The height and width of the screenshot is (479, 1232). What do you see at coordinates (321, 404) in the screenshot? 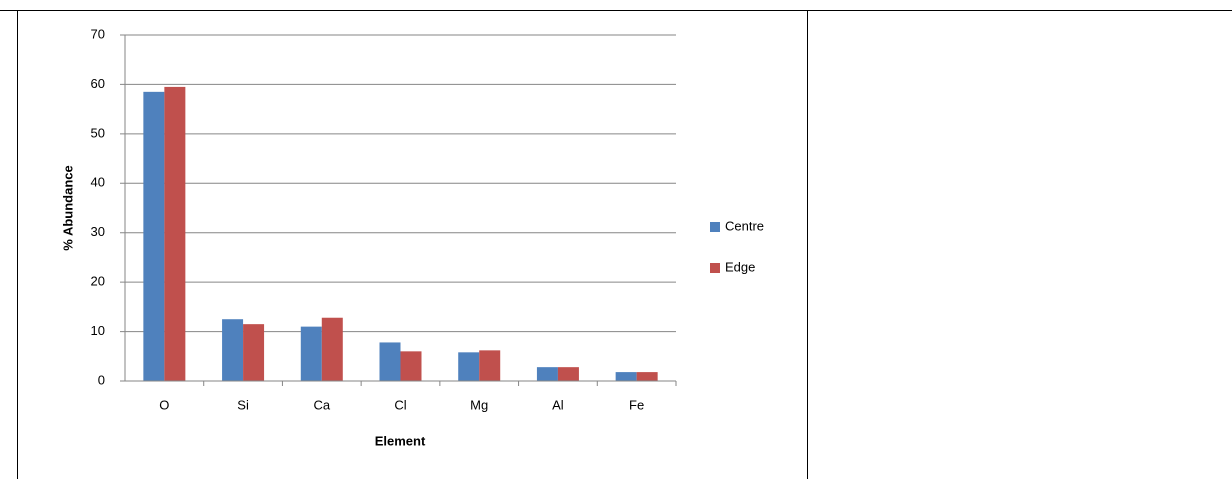
I see `x-tick-label: Ca` at bounding box center [321, 404].